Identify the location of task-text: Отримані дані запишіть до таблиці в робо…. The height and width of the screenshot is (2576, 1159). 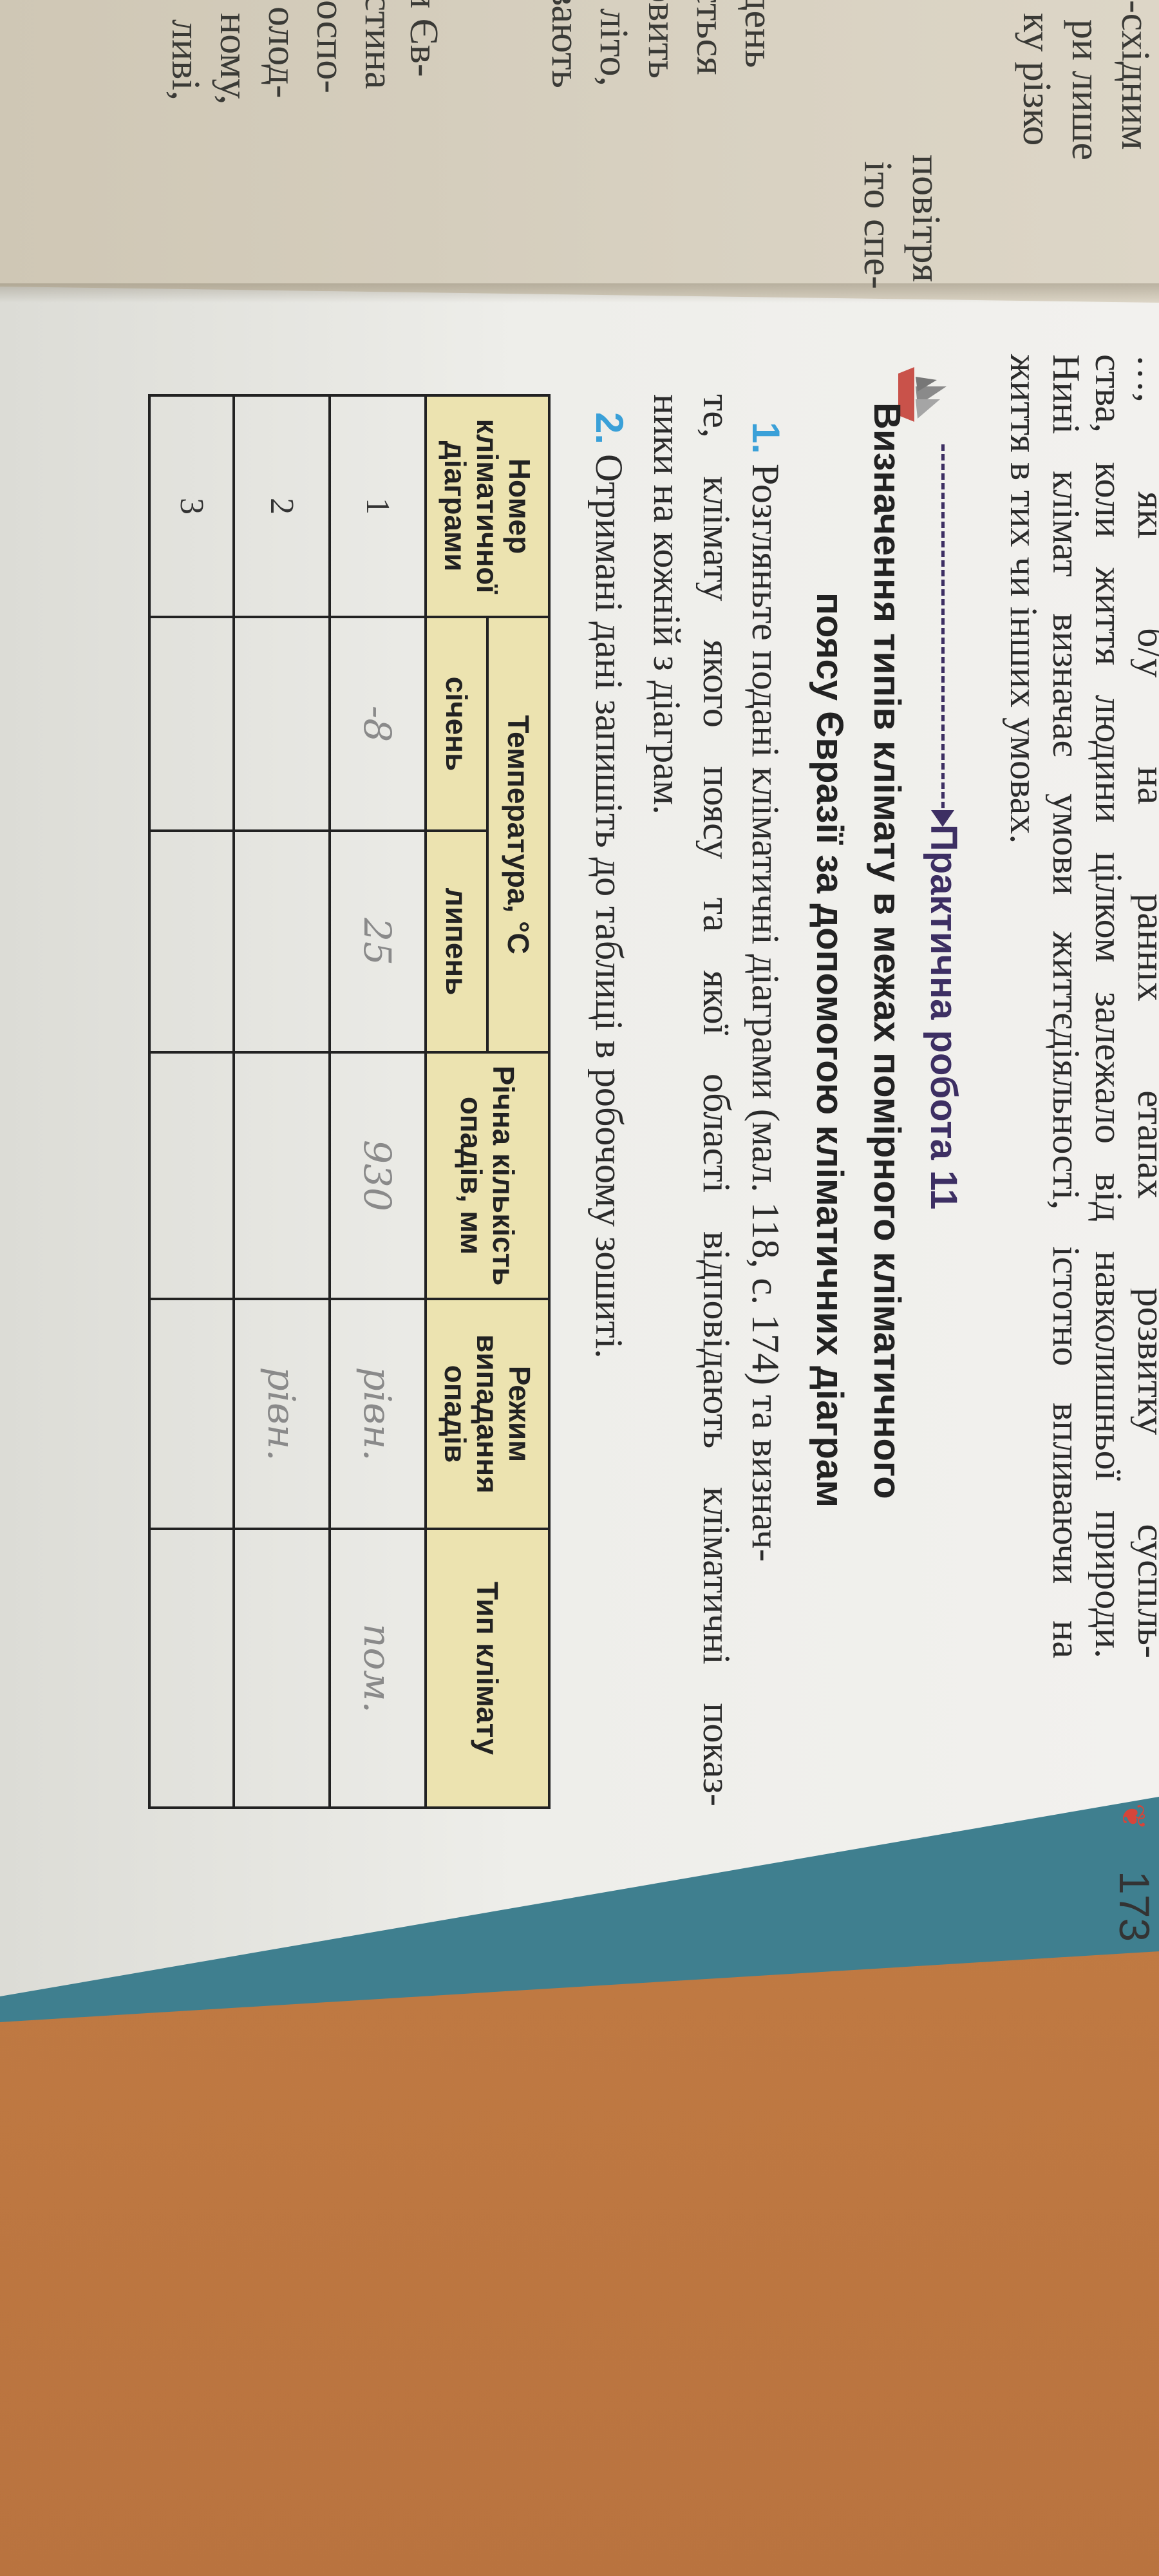
(609, 907).